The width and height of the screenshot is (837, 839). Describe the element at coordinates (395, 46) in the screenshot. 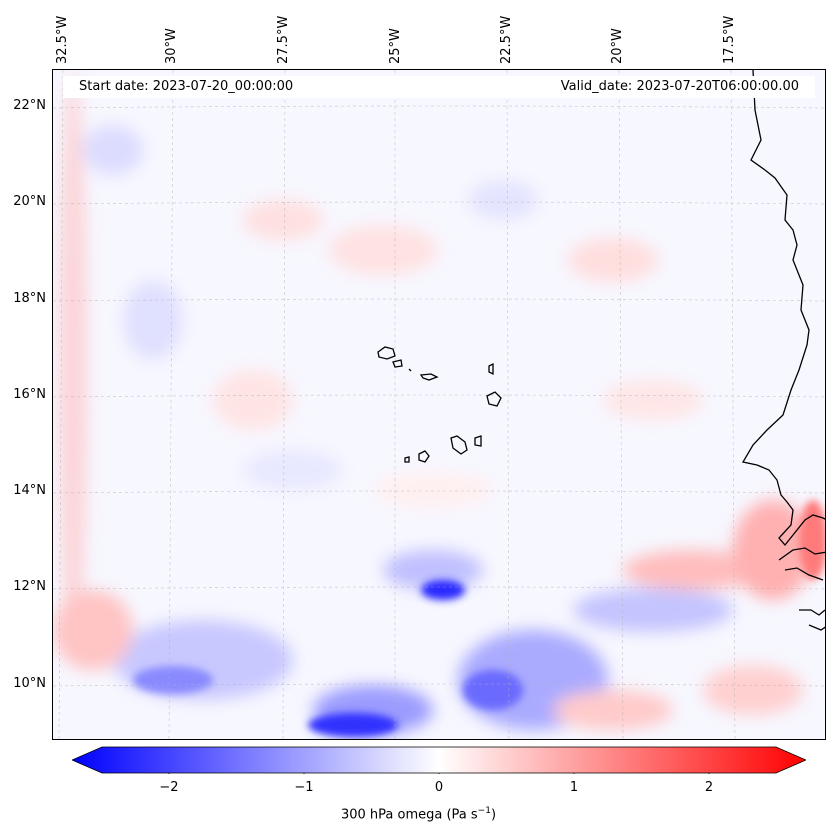

I see `lon-label: 25°W` at that location.